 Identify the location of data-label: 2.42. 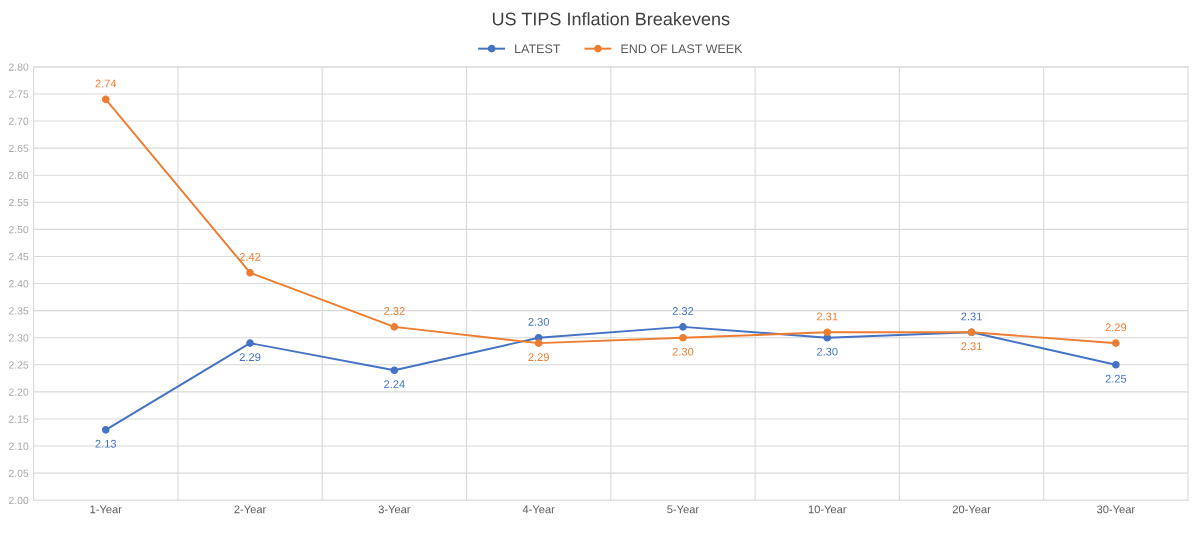
(250, 256).